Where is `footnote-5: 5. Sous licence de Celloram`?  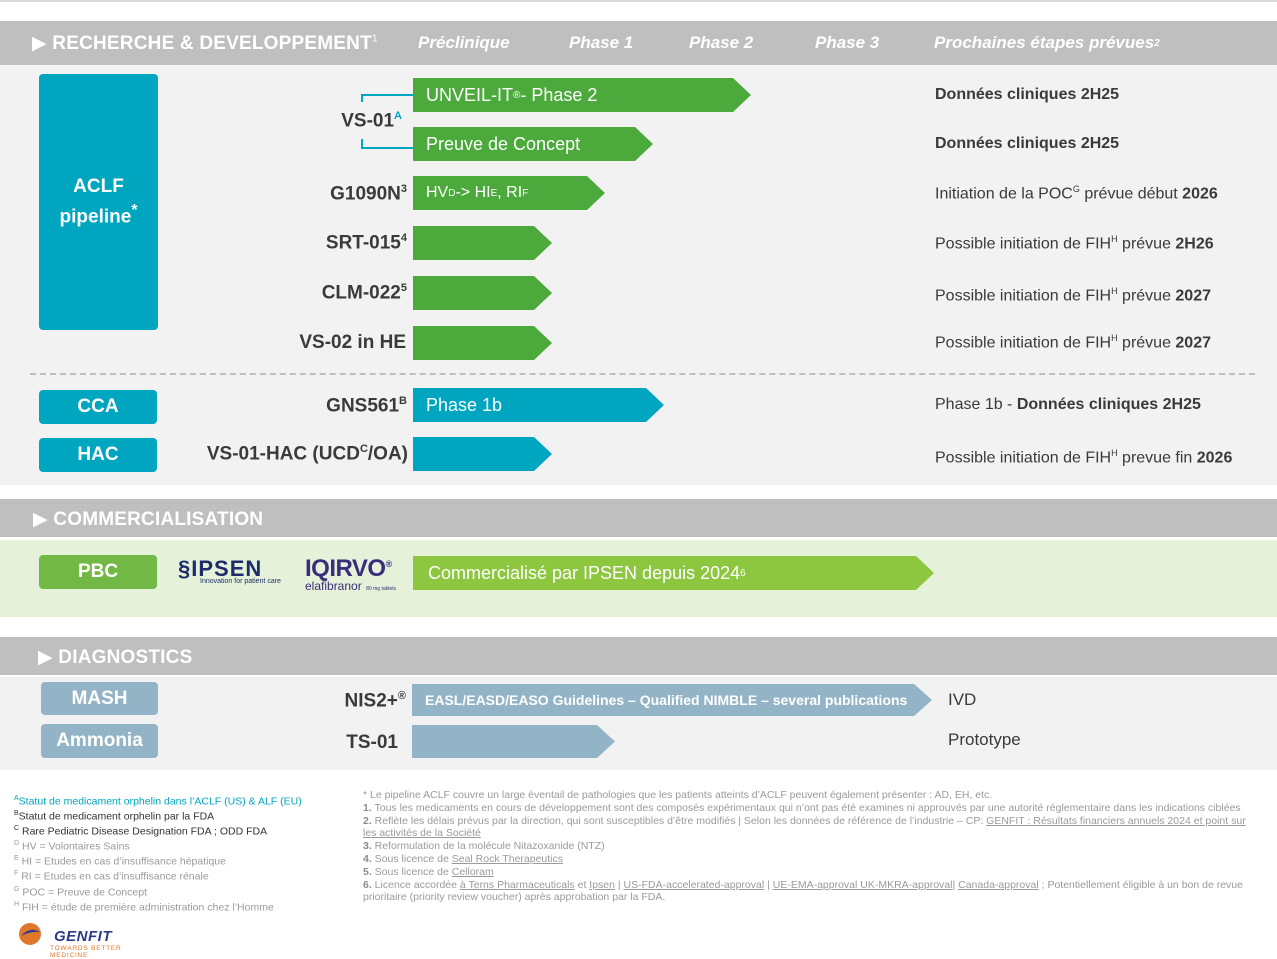
footnote-5: 5. Sous licence de Celloram is located at coordinates (428, 871).